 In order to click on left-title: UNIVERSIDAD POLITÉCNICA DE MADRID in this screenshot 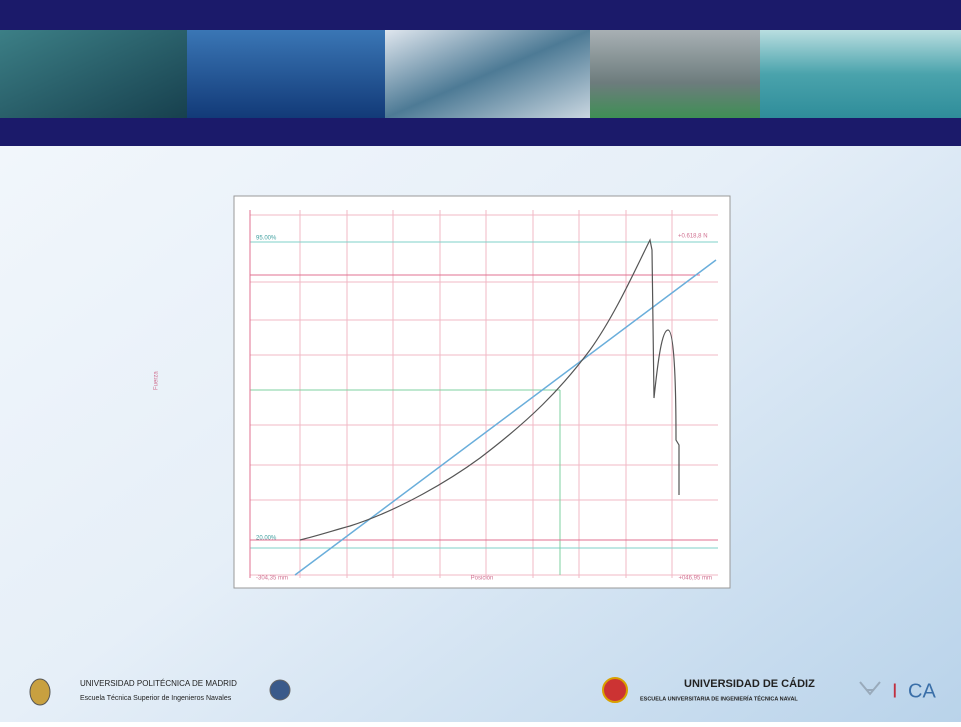, I will do `click(158, 683)`.